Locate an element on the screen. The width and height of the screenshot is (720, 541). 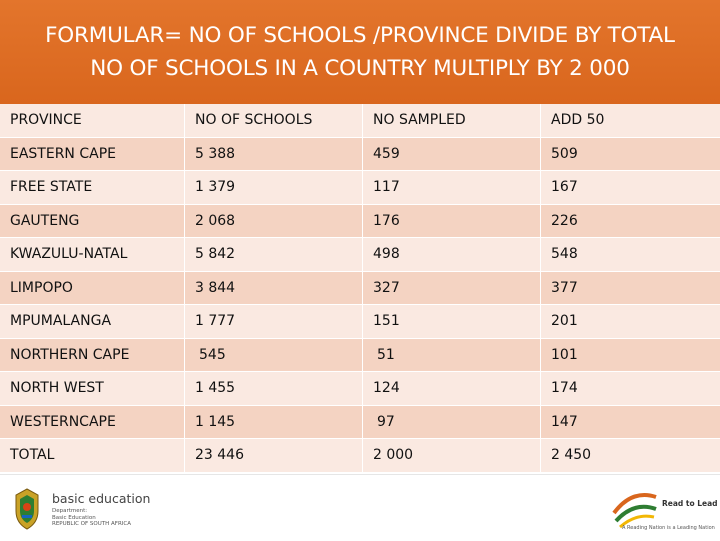
table-total-row: TOTAL 23 446 2 000 2 450 is located at coordinates (360, 456).